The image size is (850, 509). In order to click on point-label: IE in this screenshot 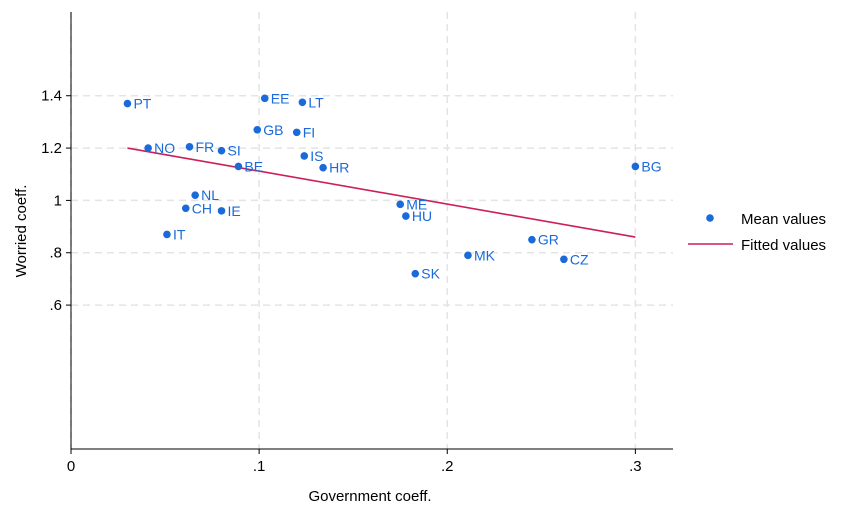, I will do `click(234, 211)`.